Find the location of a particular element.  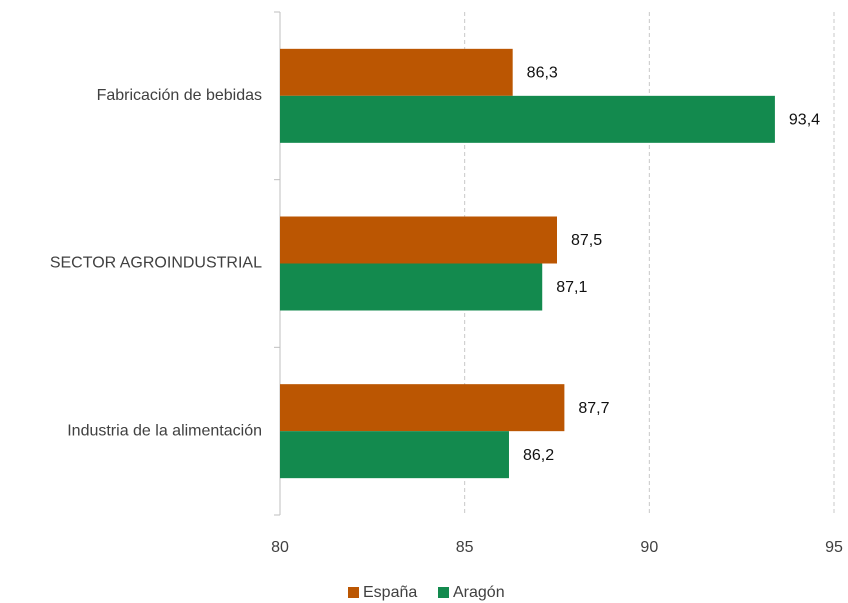

x-tick-label: 90 is located at coordinates (649, 547).